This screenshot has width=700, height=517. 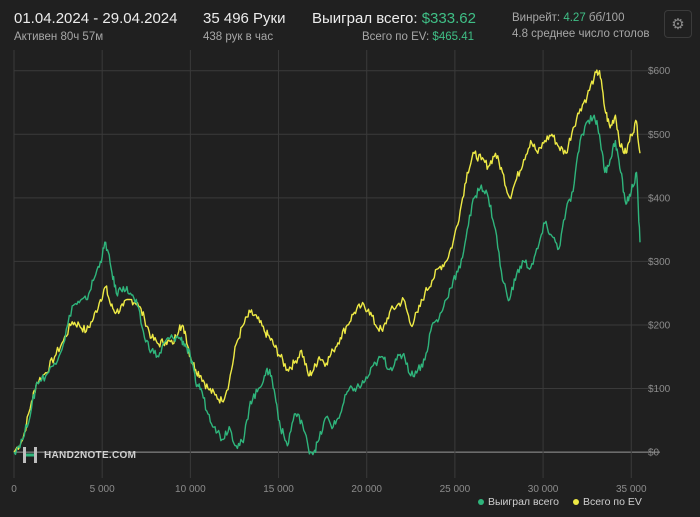 What do you see at coordinates (365, 18) in the screenshot?
I see `won-label: Выиграл всего:` at bounding box center [365, 18].